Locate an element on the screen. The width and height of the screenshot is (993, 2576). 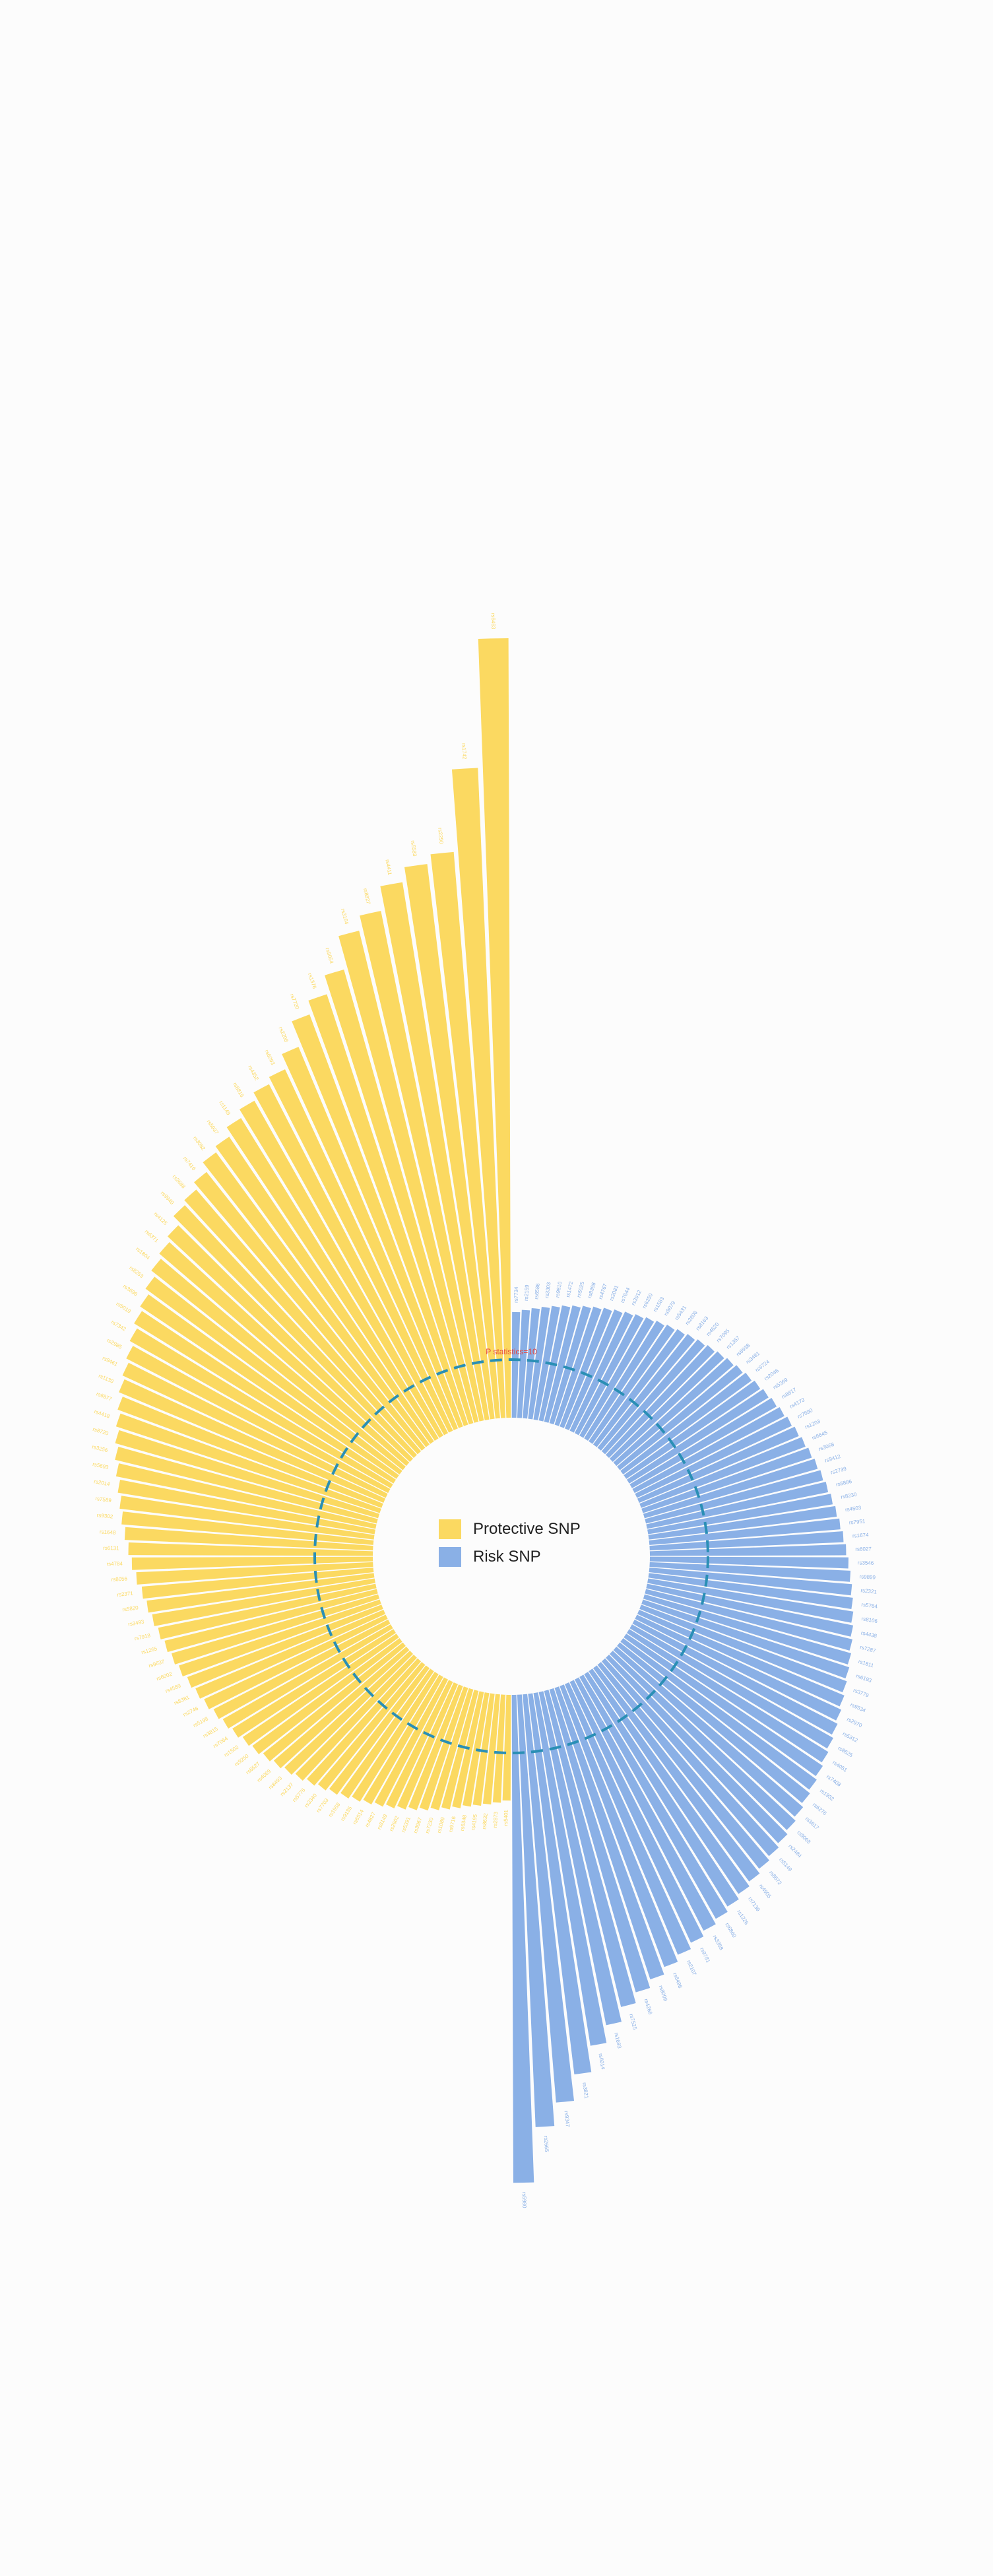
protective-bar-label: rs1376 is located at coordinates (312, 981).